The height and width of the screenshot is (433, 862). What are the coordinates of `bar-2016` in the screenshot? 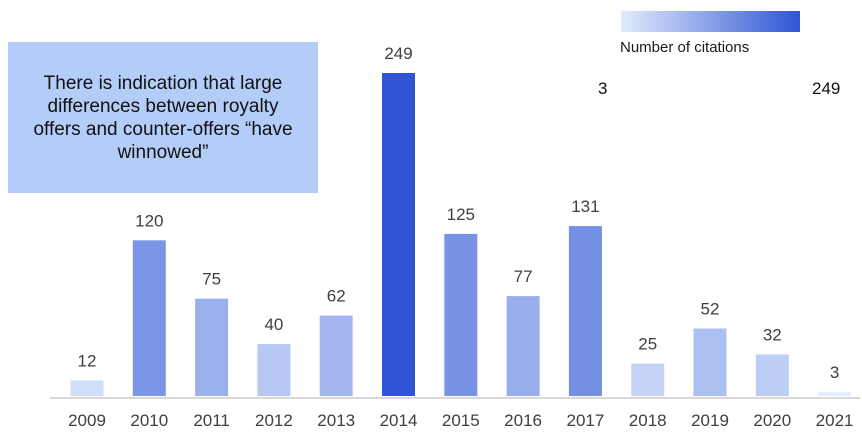 It's located at (523, 346).